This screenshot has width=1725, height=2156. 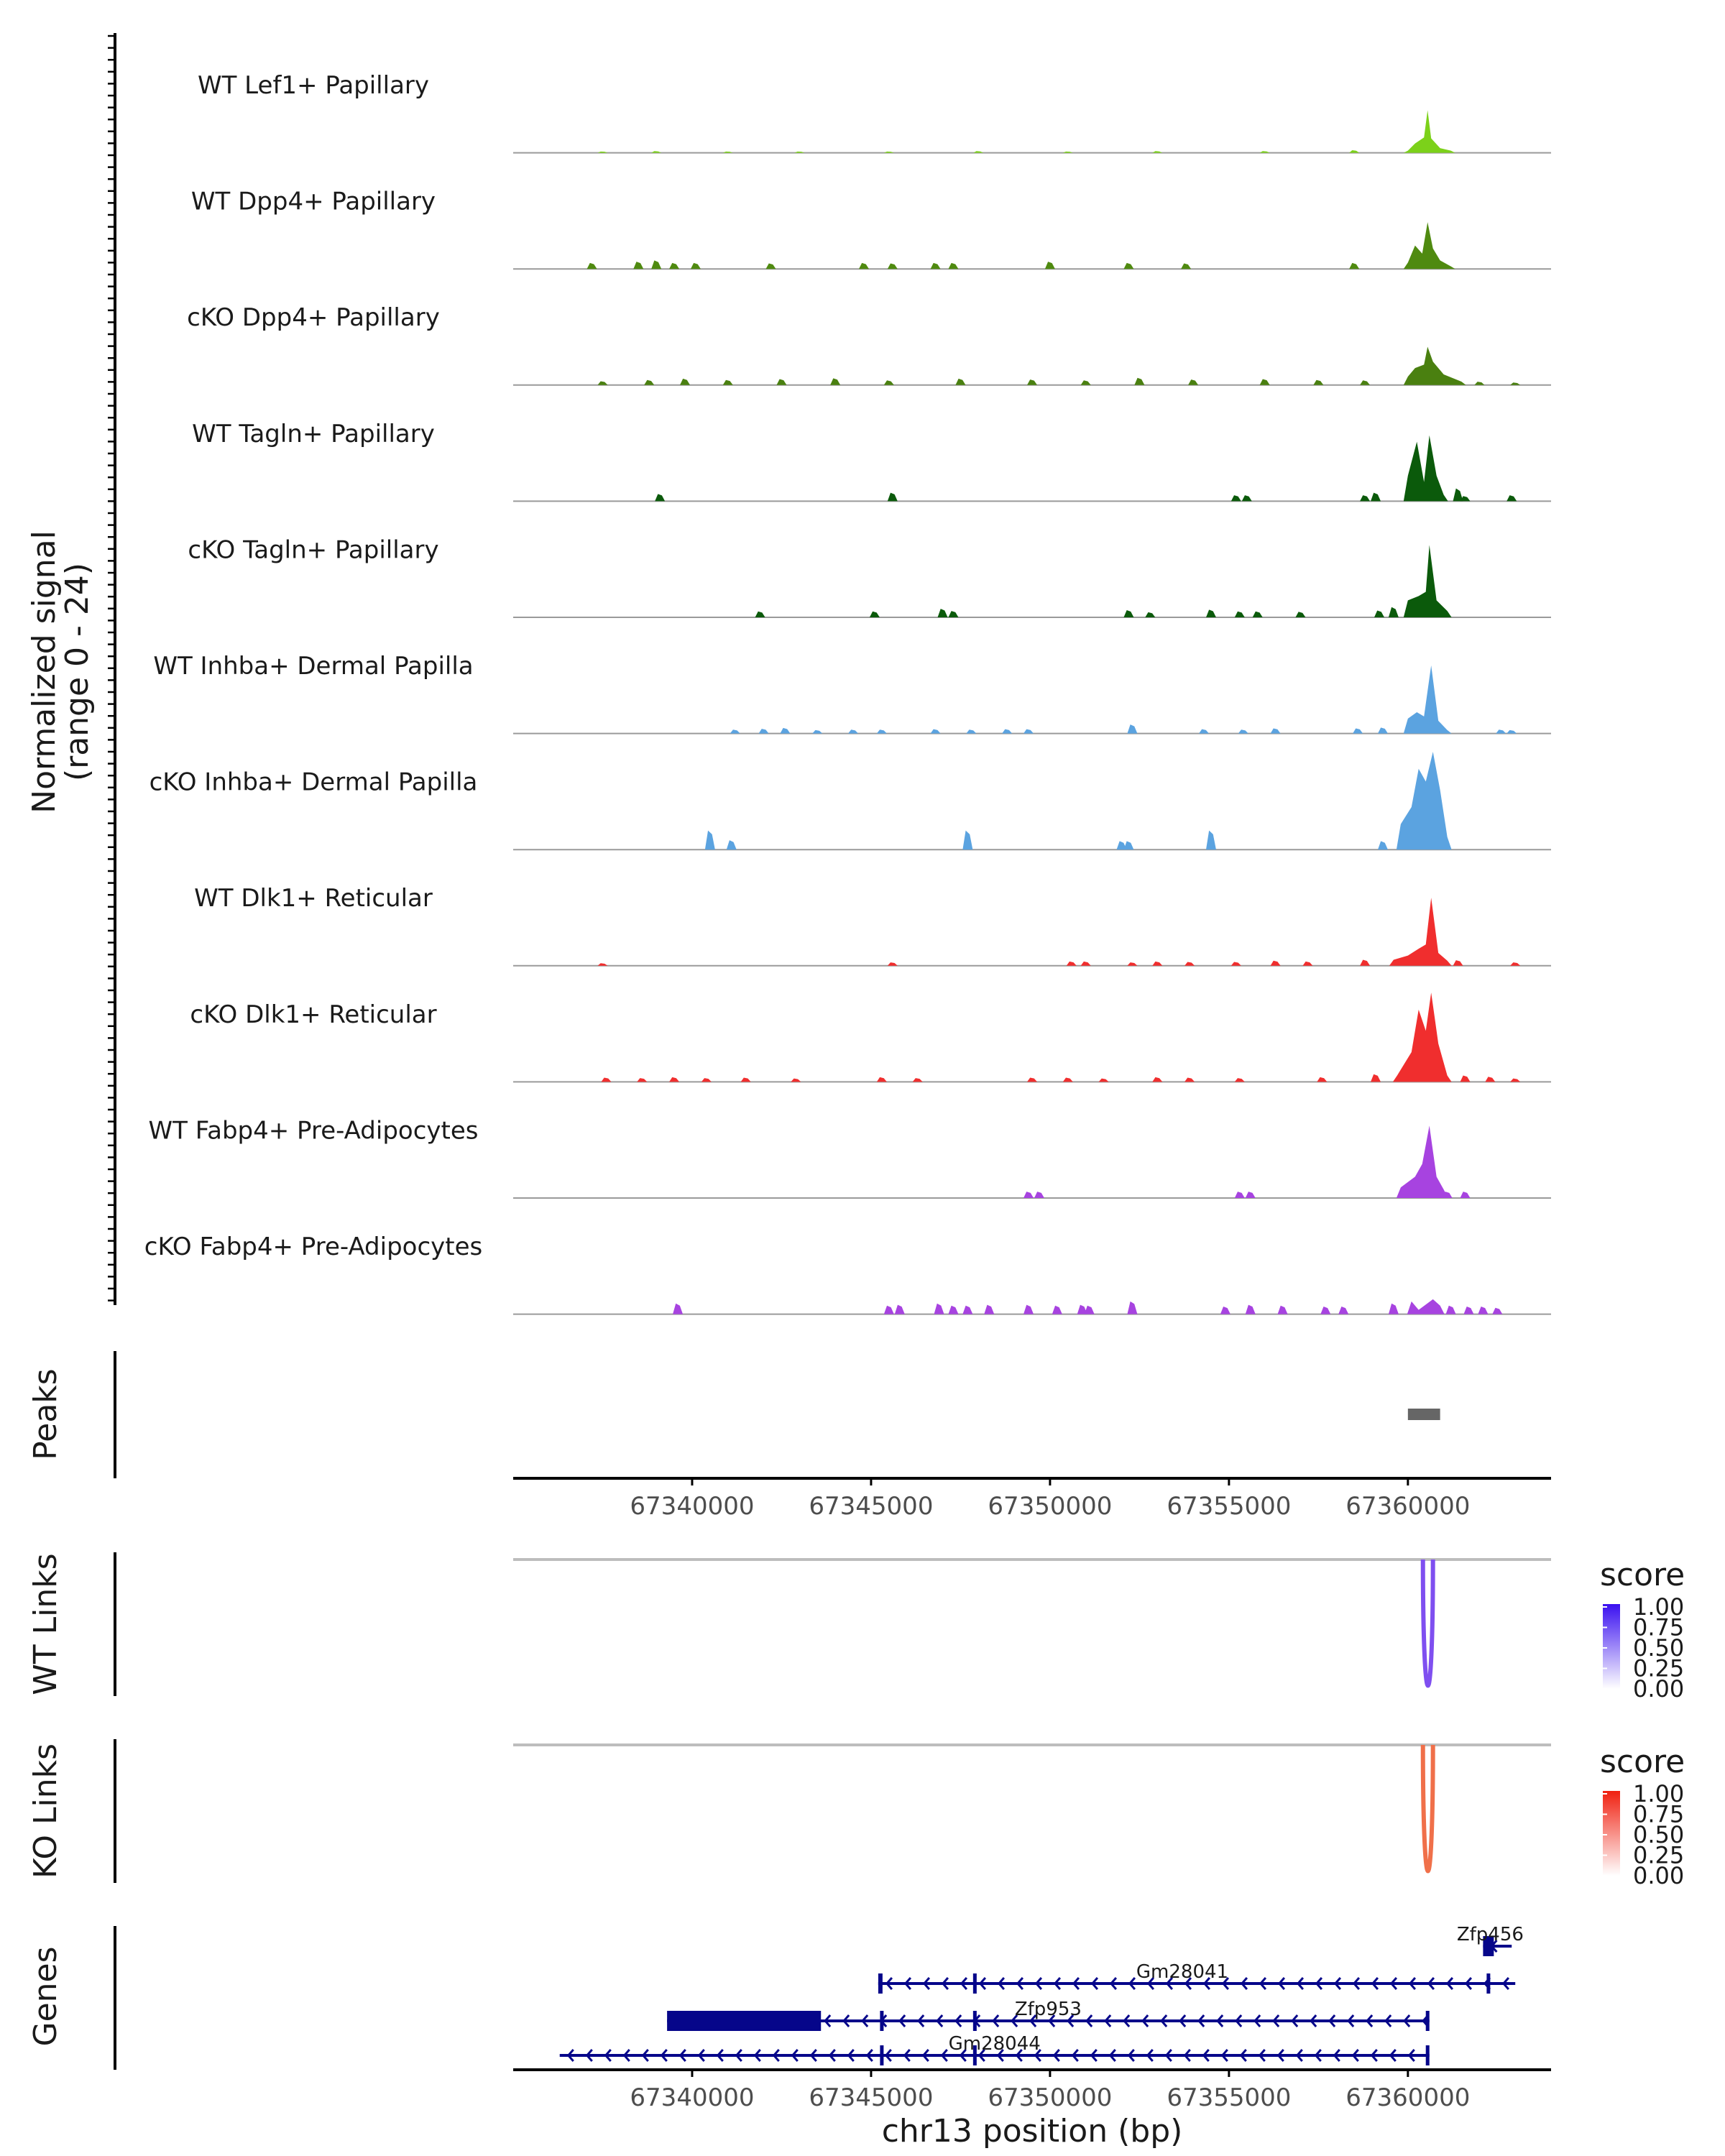 What do you see at coordinates (850, 1157) in the screenshot?
I see `track-wt-fabp4-pre-adipocytes: WT Fabp4+ Pre-Adipocytes` at bounding box center [850, 1157].